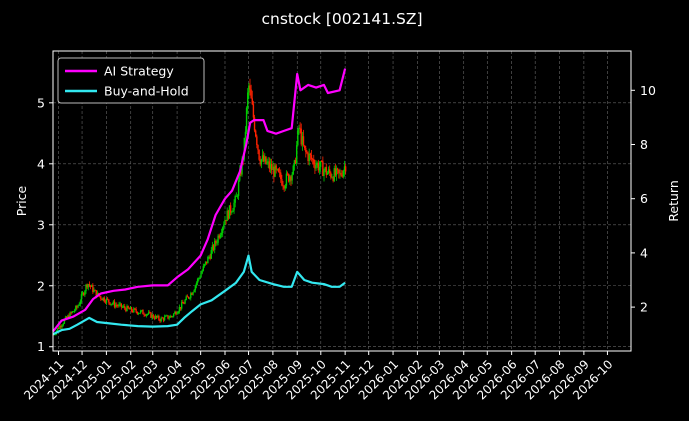  I want to click on series-line-buy-and-hold, so click(199, 295).